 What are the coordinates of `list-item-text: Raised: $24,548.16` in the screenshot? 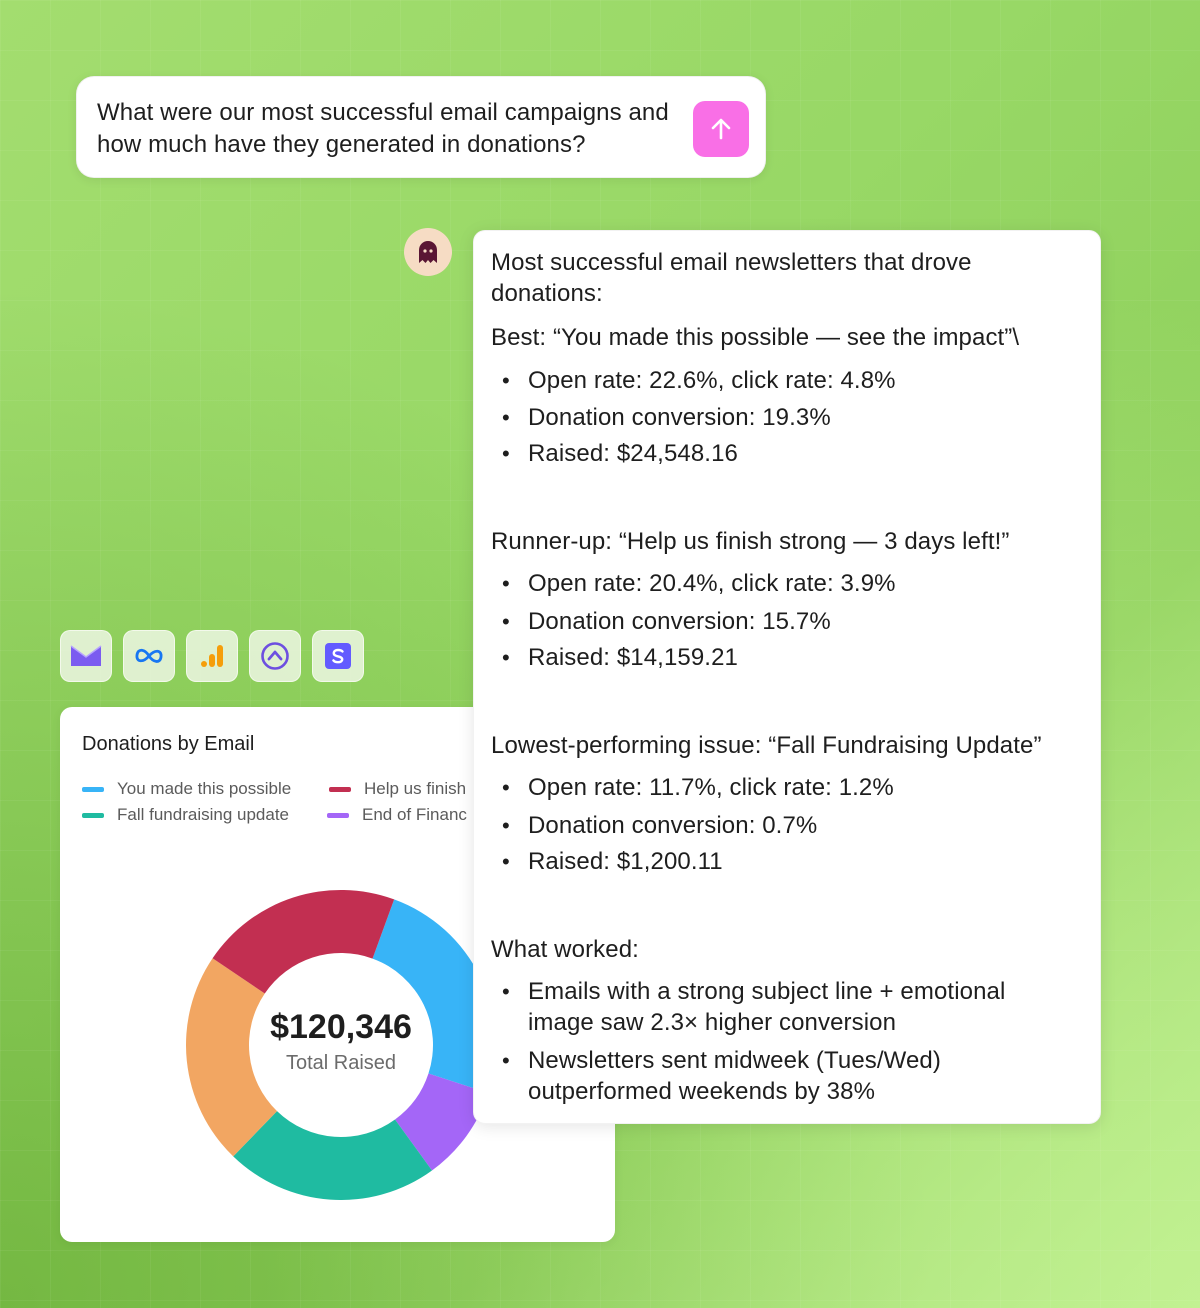 It's located at (633, 453).